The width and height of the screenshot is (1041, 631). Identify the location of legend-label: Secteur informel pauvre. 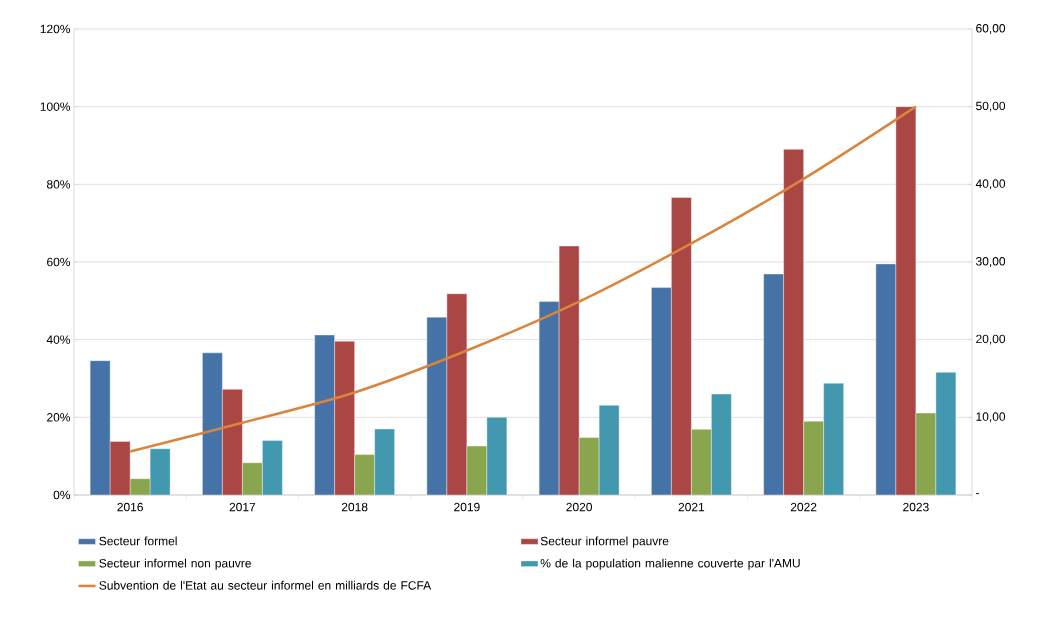
(604, 542).